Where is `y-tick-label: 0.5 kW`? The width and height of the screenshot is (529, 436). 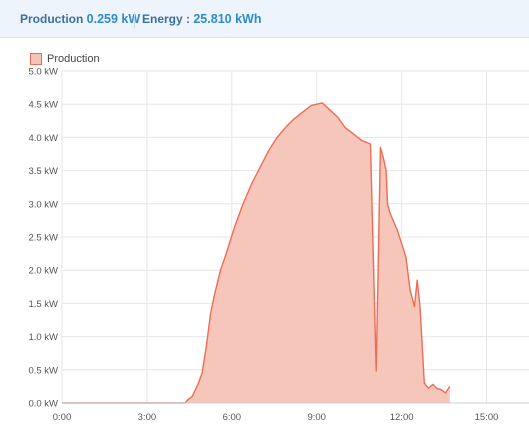 y-tick-label: 0.5 kW is located at coordinates (43, 370).